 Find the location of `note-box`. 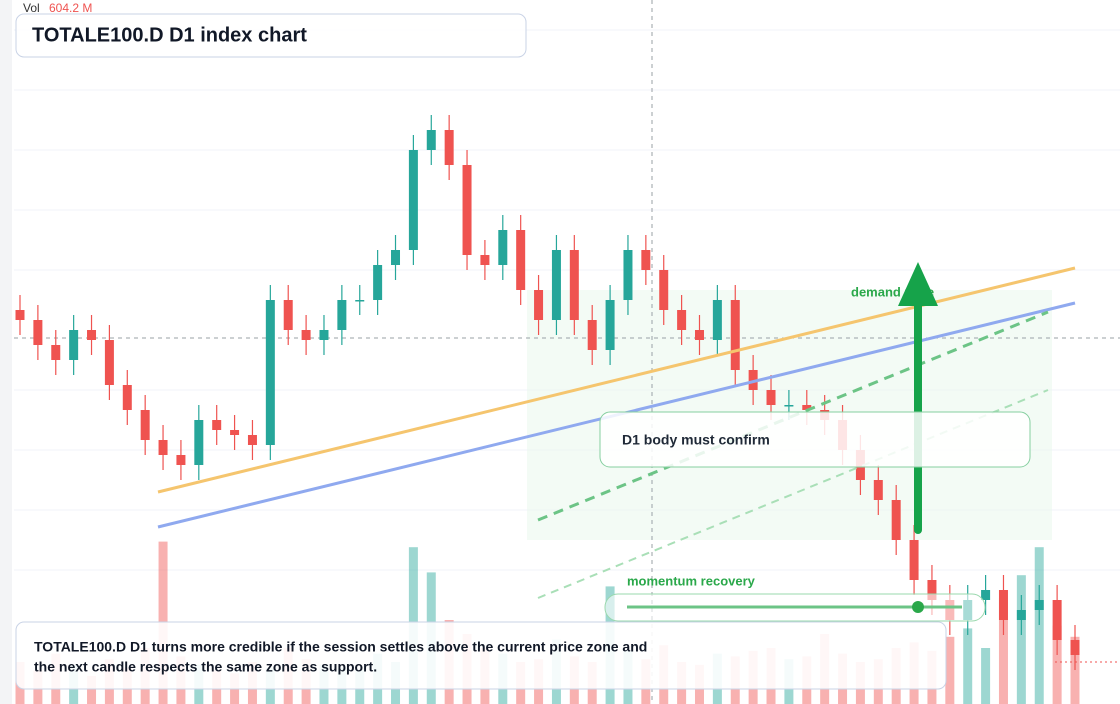

note-box is located at coordinates (481, 655).